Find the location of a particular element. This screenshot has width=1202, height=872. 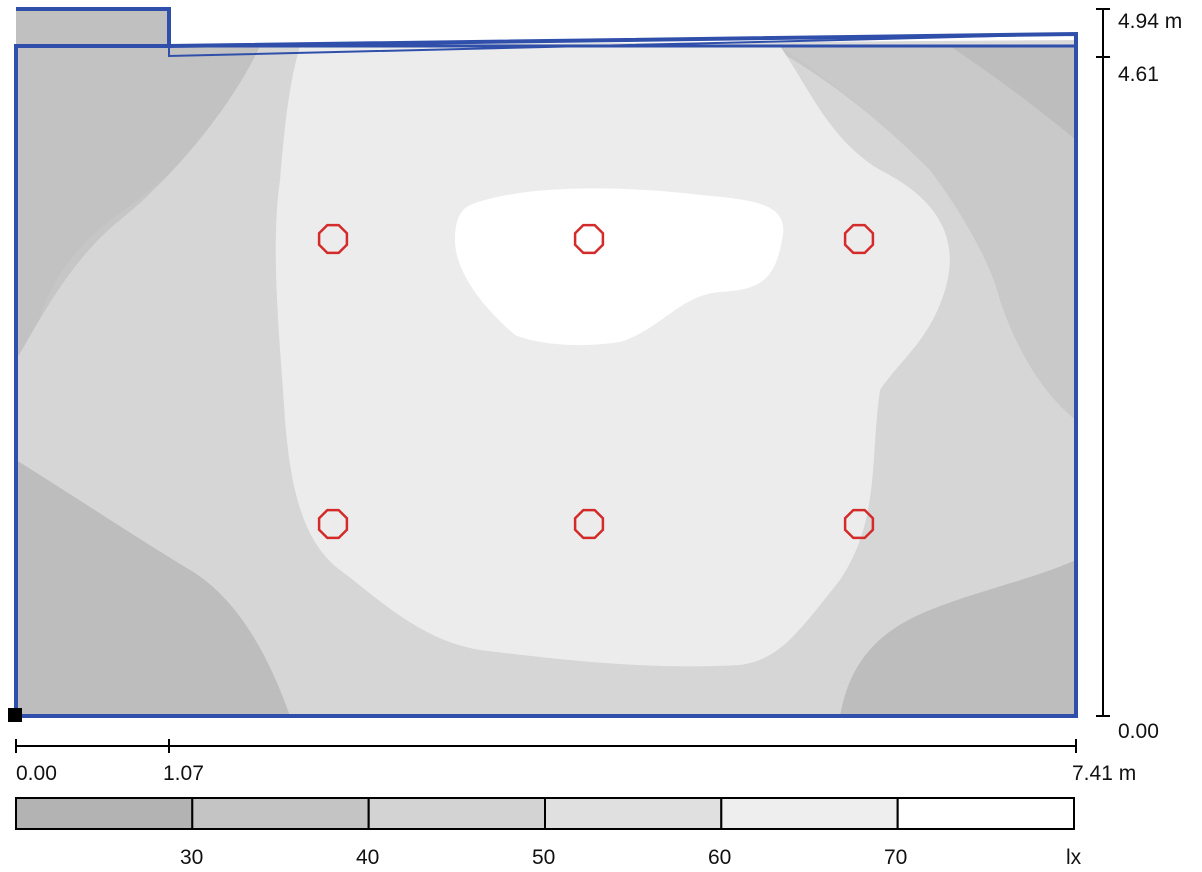

ceiling-outline-path is located at coordinates (622, 45).